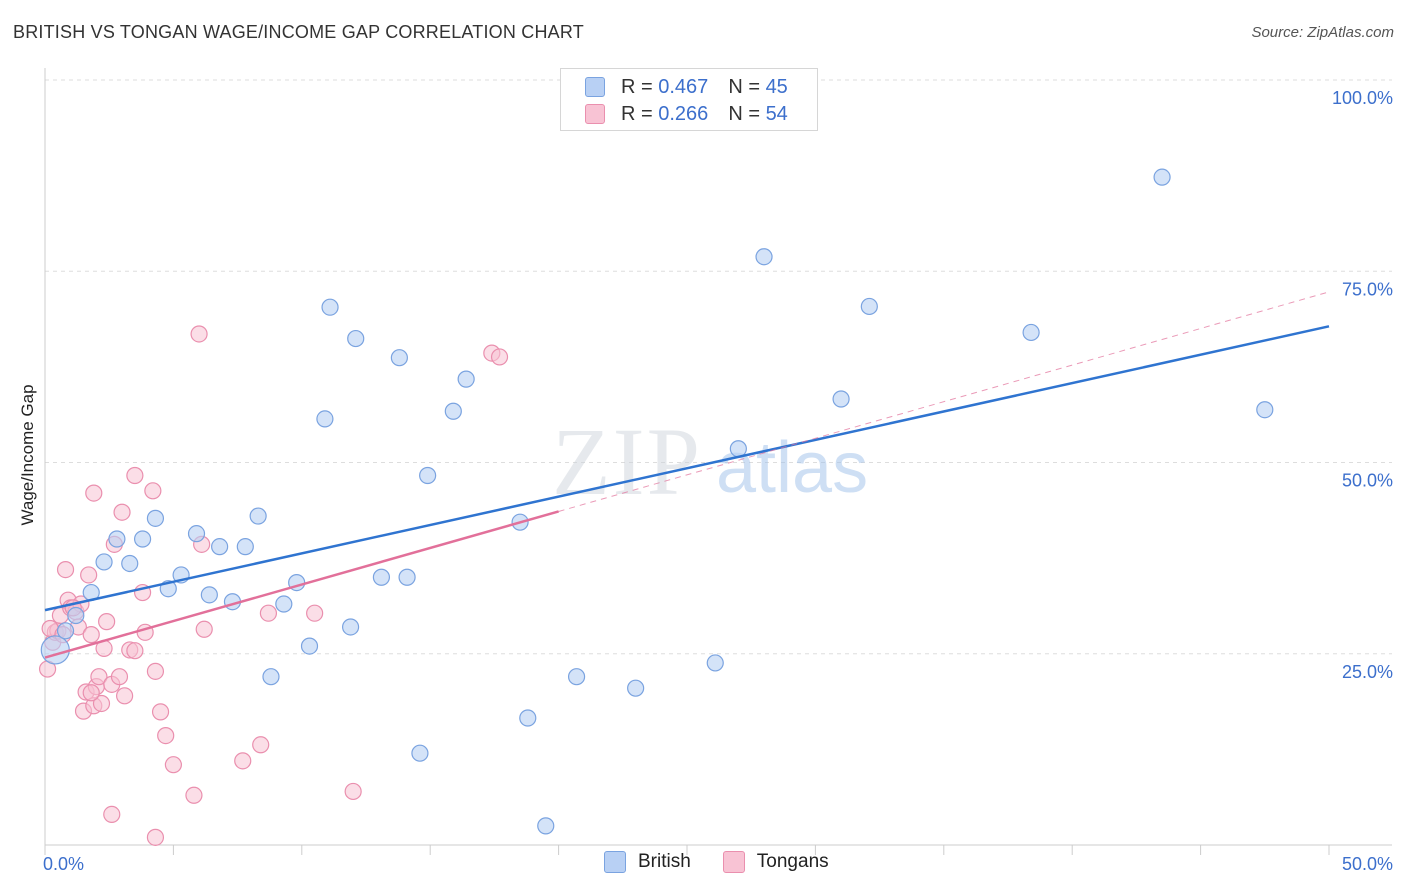 The height and width of the screenshot is (892, 1406). What do you see at coordinates (710, 461) in the screenshot?
I see `watermark: ZIP atlas` at bounding box center [710, 461].